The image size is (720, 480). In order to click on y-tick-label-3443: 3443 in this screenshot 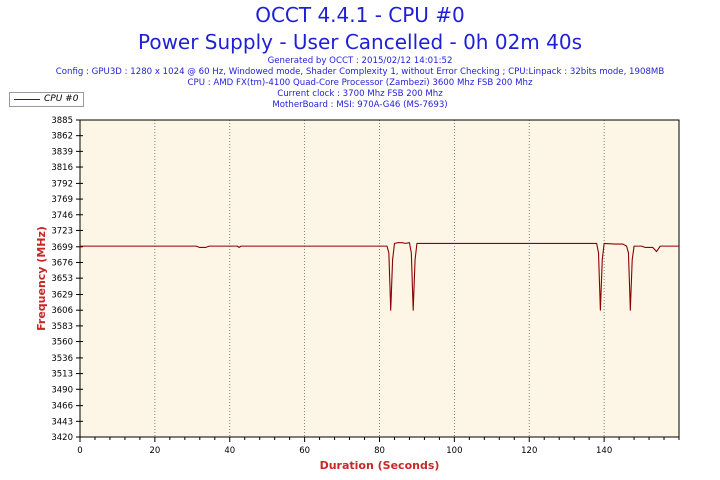, I will do `click(62, 422)`.